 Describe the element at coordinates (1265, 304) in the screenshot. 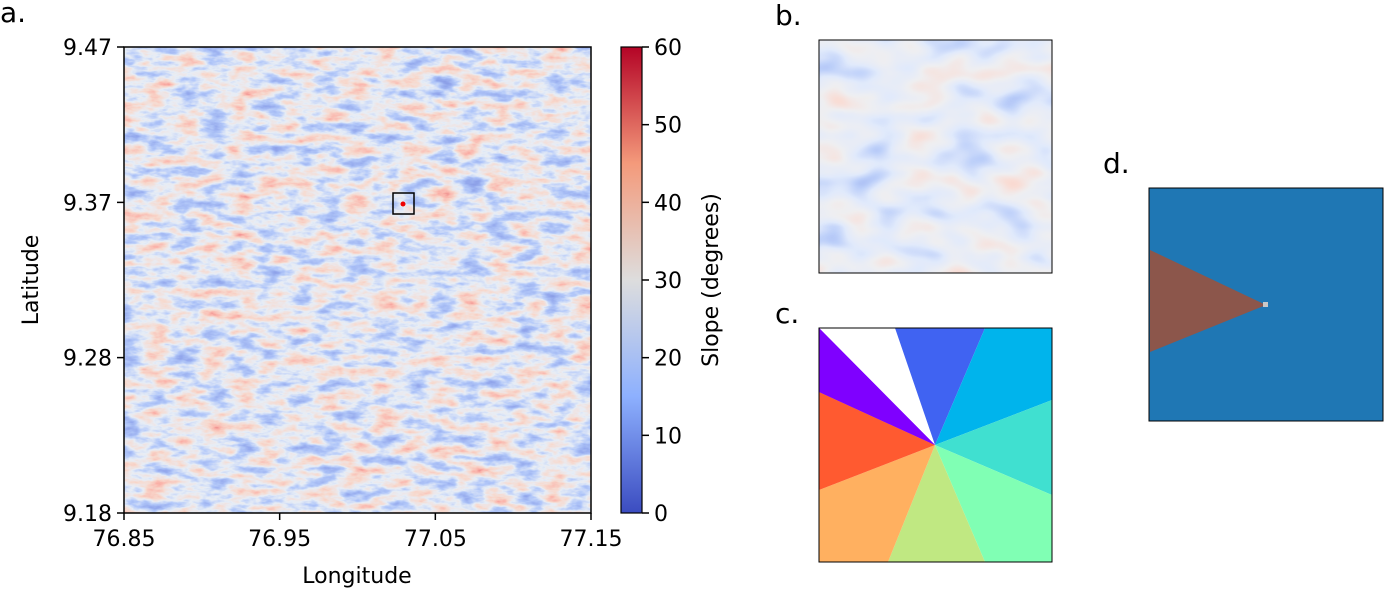

I see `pixel` at that location.